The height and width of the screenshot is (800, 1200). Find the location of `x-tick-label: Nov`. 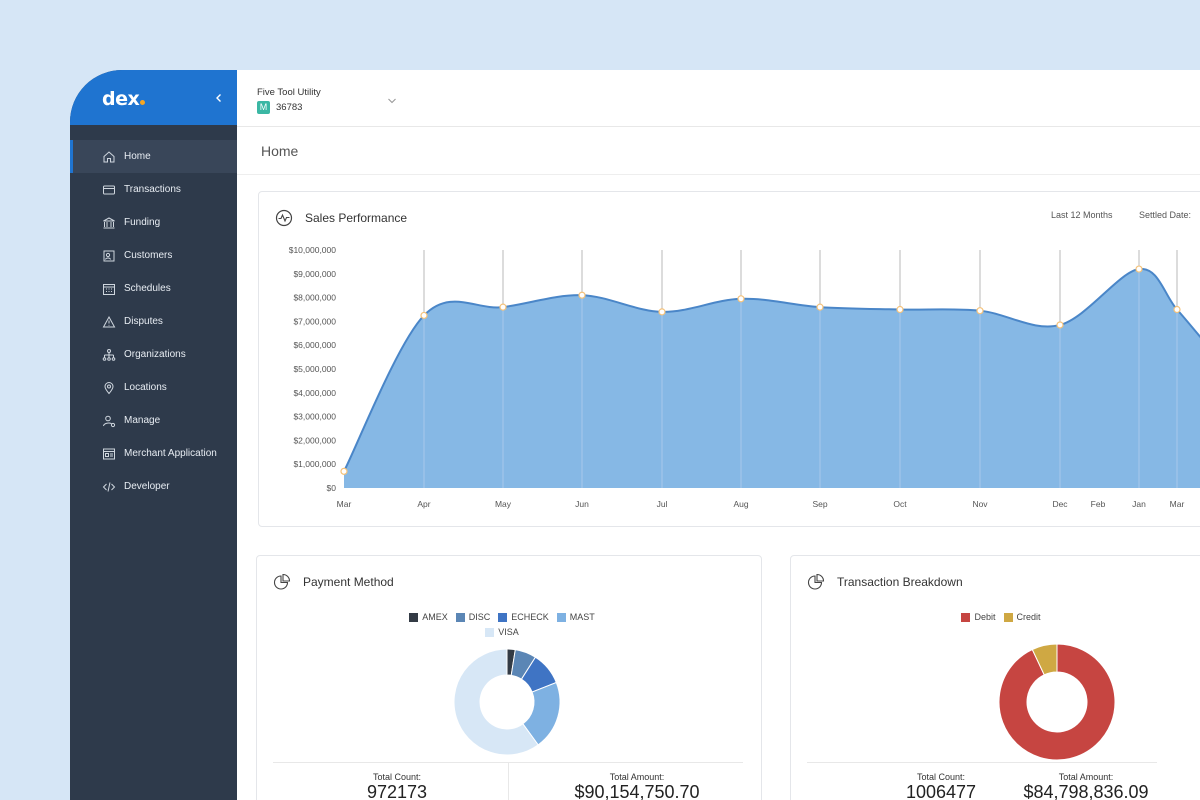

x-tick-label: Nov is located at coordinates (980, 504).